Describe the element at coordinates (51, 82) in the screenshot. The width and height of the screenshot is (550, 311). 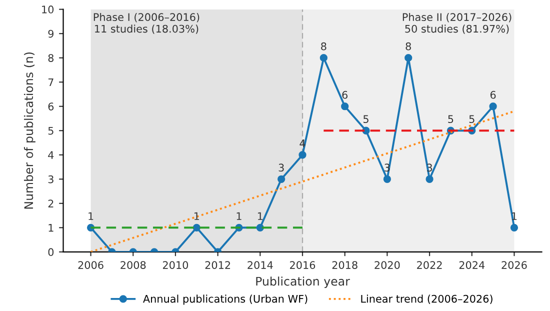
I see `y-tick-label: 7` at that location.